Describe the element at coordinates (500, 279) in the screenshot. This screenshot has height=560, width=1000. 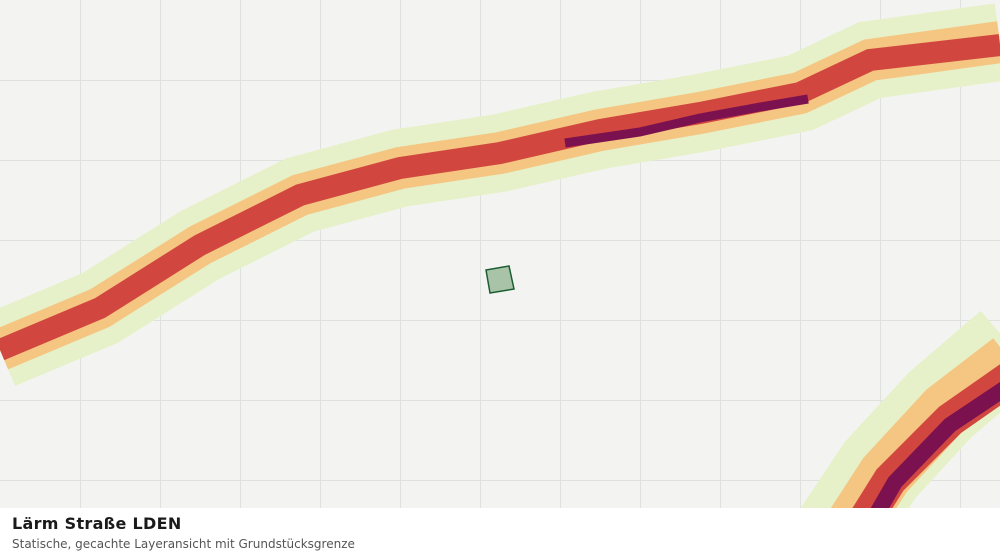
I see `parcel-boundary` at that location.